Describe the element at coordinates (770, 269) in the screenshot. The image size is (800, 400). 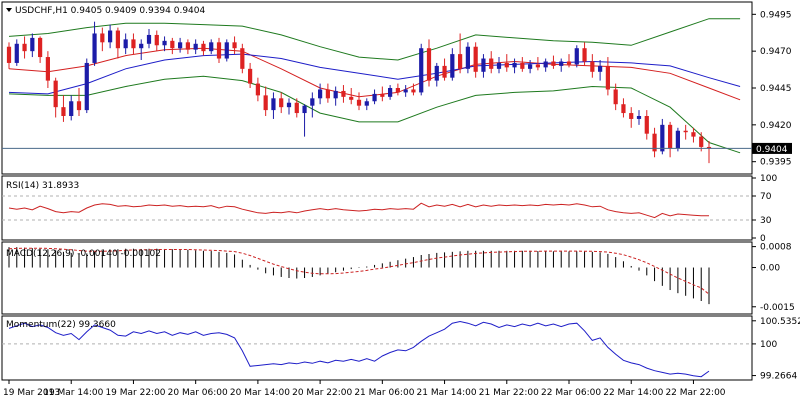
I see `macd-axis-tick-label: 0.00` at that location.